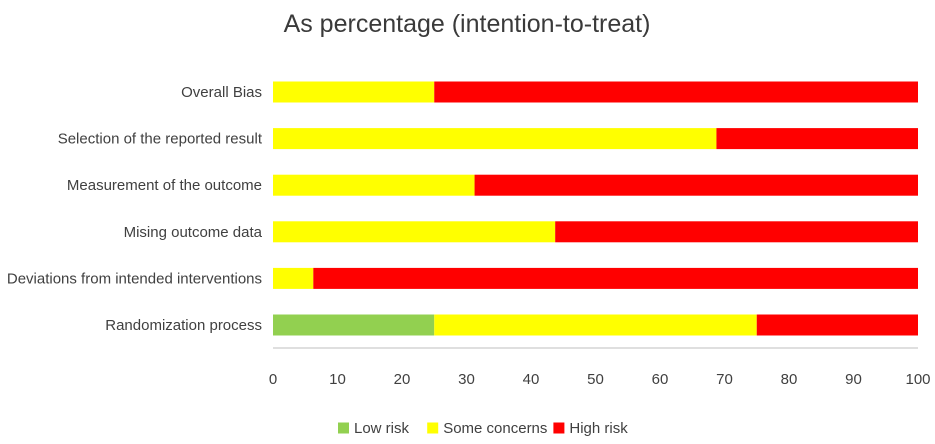 The width and height of the screenshot is (935, 444). Describe the element at coordinates (402, 379) in the screenshot. I see `x-tick-label: 20` at that location.